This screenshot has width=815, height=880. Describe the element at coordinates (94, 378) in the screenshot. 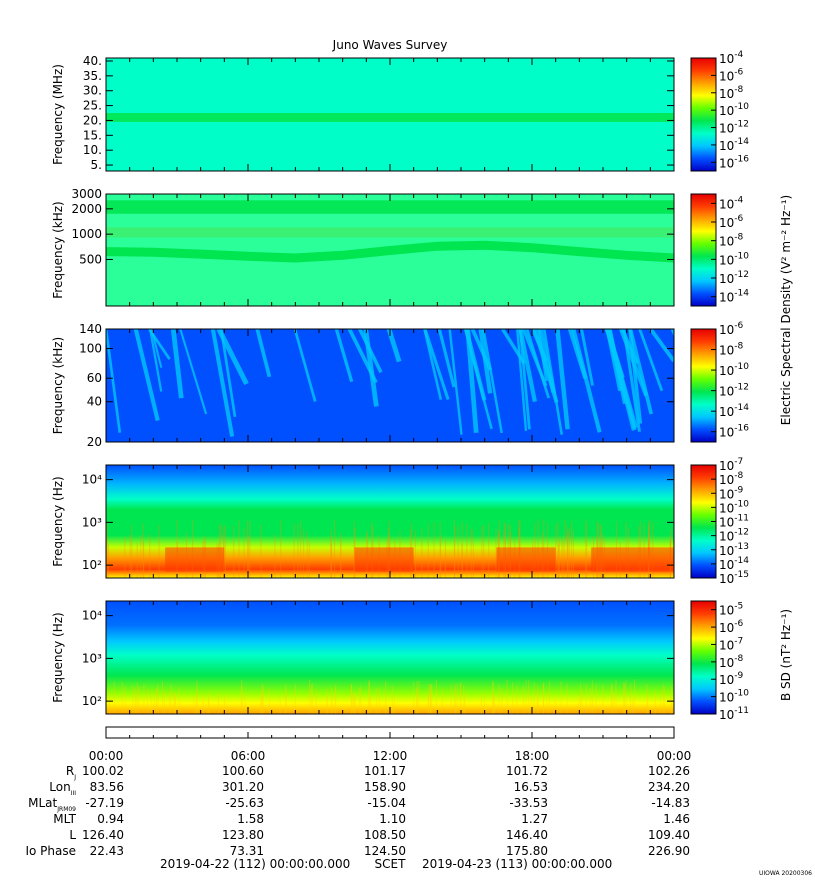

I see `y-tick-label: 60` at that location.